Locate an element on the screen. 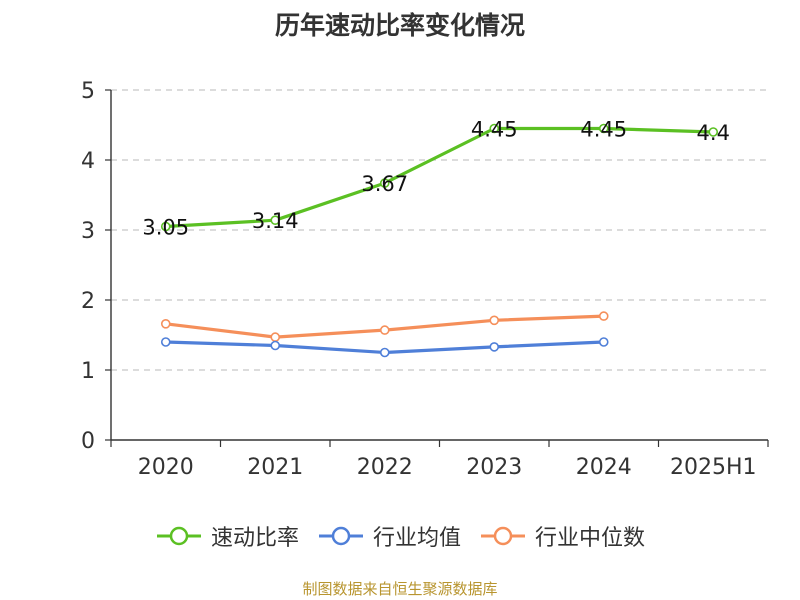 This screenshot has height=600, width=800. chart-title: 历年速动比率变化情况 is located at coordinates (399, 25).